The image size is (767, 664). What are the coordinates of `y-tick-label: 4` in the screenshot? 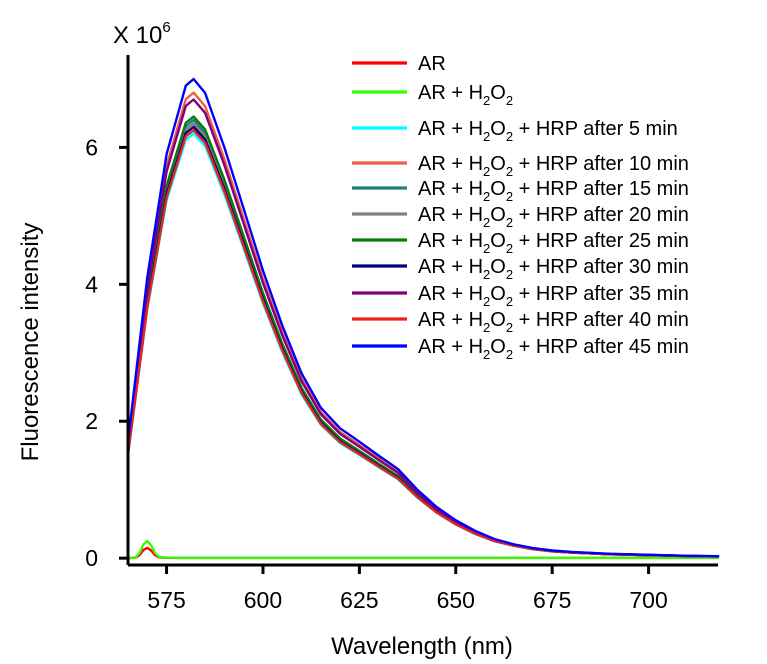 It's located at (91, 284).